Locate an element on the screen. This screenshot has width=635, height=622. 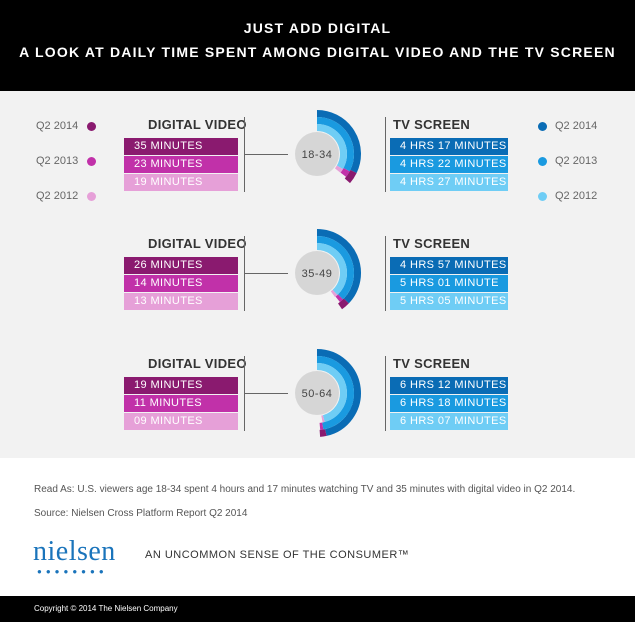
digital-bar-2014: 35 MINUTES is located at coordinates (181, 146).